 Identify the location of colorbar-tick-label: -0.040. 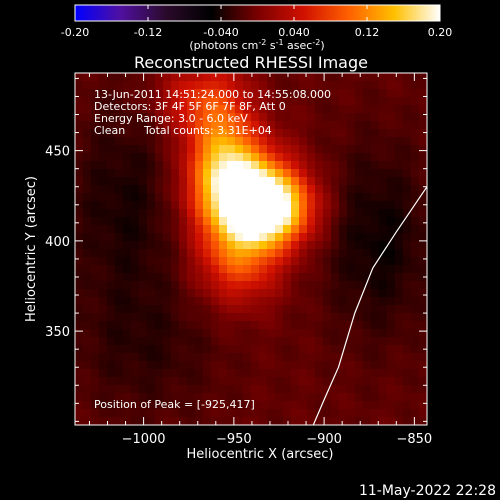
(220, 32).